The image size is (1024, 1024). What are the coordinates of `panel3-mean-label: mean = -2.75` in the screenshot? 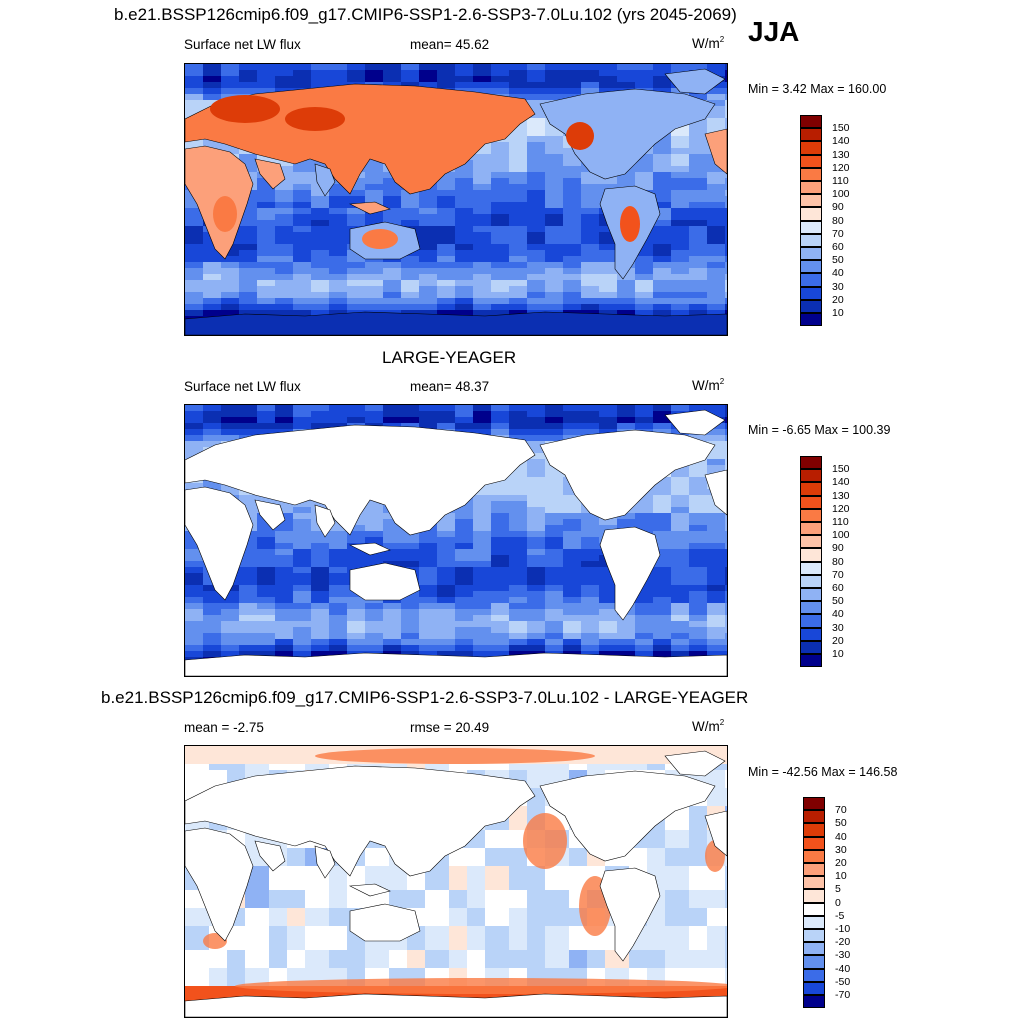 It's located at (224, 727).